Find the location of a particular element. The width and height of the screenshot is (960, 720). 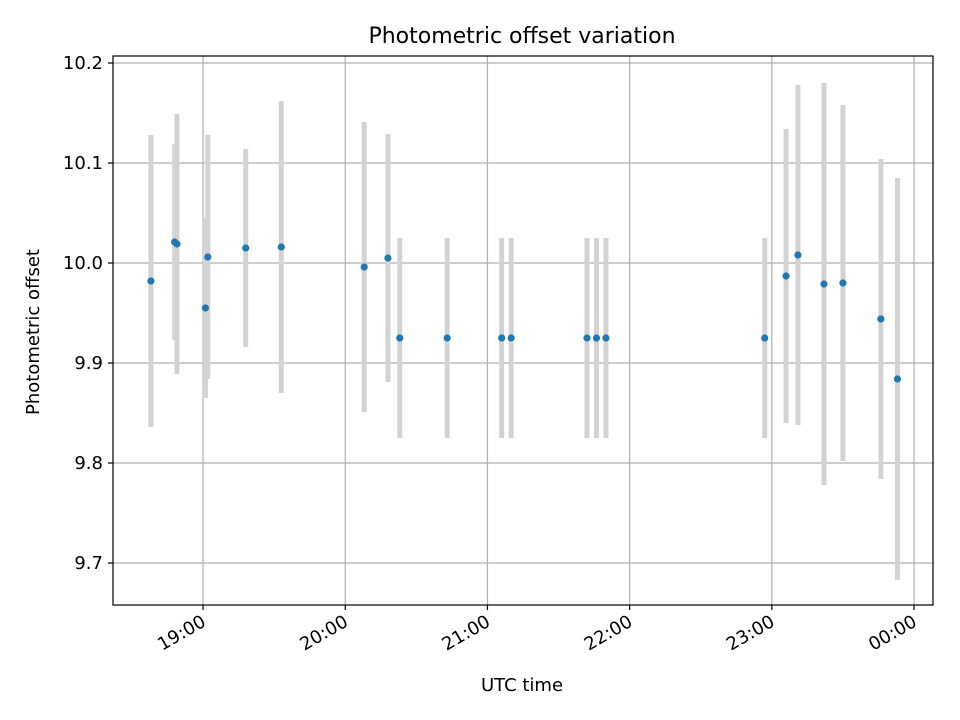

y-axis-label: Photometric offset is located at coordinates (33, 332).